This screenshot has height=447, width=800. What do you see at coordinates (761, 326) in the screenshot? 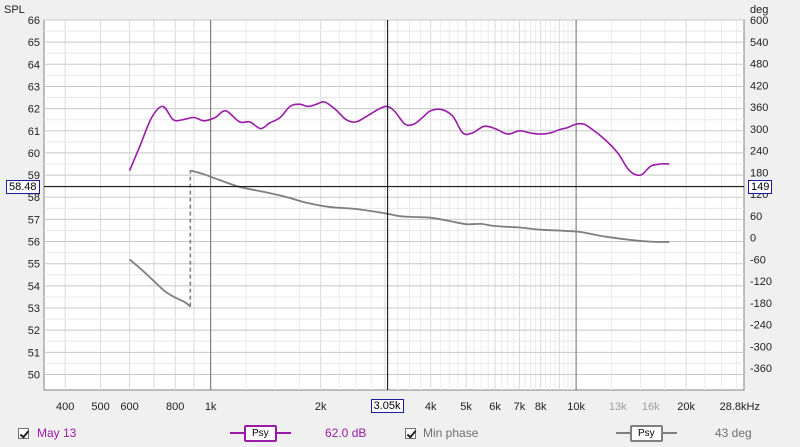
I see `phase-tick-label: -240` at bounding box center [761, 326].